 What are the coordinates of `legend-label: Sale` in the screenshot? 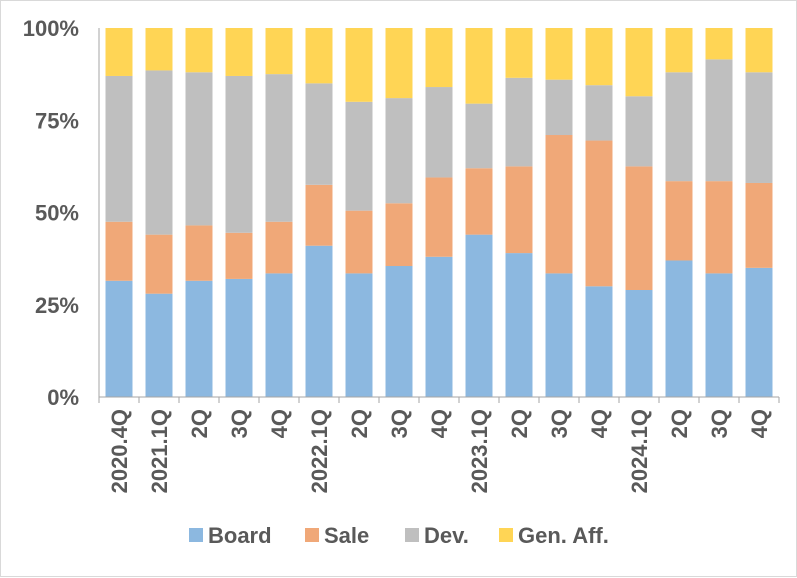 It's located at (346, 535).